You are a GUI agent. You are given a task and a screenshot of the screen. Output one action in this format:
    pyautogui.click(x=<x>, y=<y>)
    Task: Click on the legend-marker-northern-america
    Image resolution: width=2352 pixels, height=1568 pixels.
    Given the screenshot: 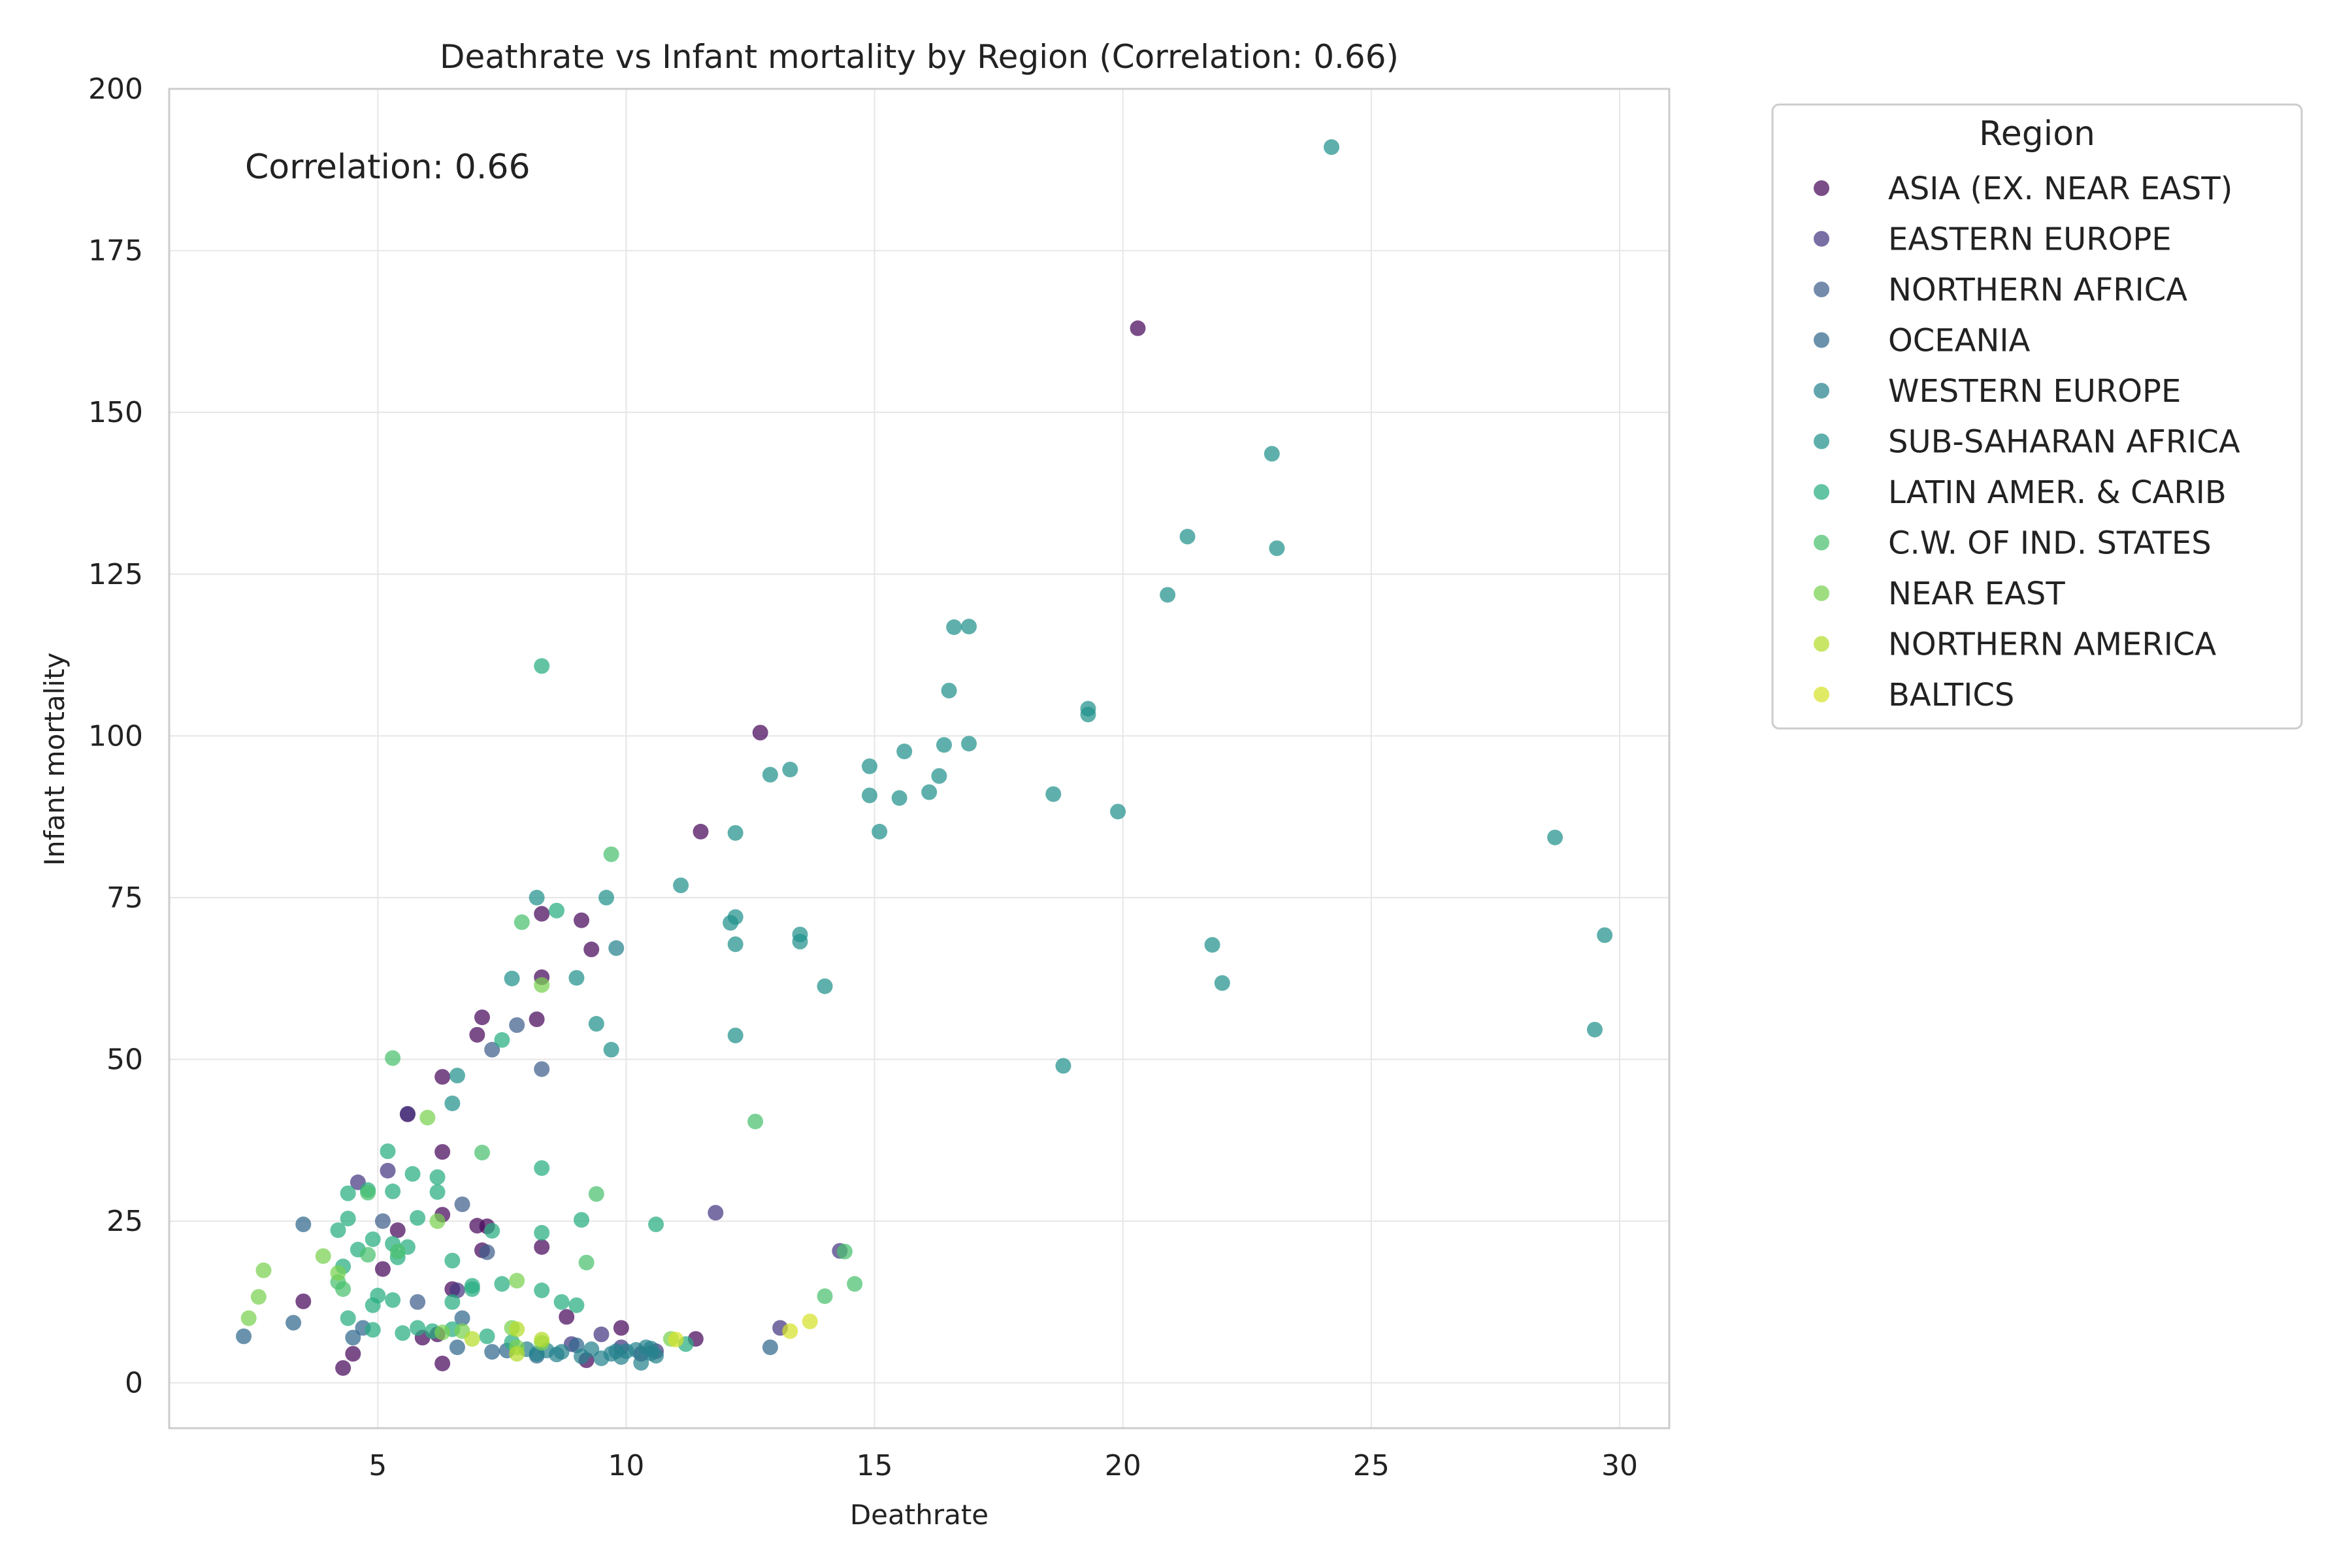 What is the action you would take?
    pyautogui.click(x=1821, y=644)
    